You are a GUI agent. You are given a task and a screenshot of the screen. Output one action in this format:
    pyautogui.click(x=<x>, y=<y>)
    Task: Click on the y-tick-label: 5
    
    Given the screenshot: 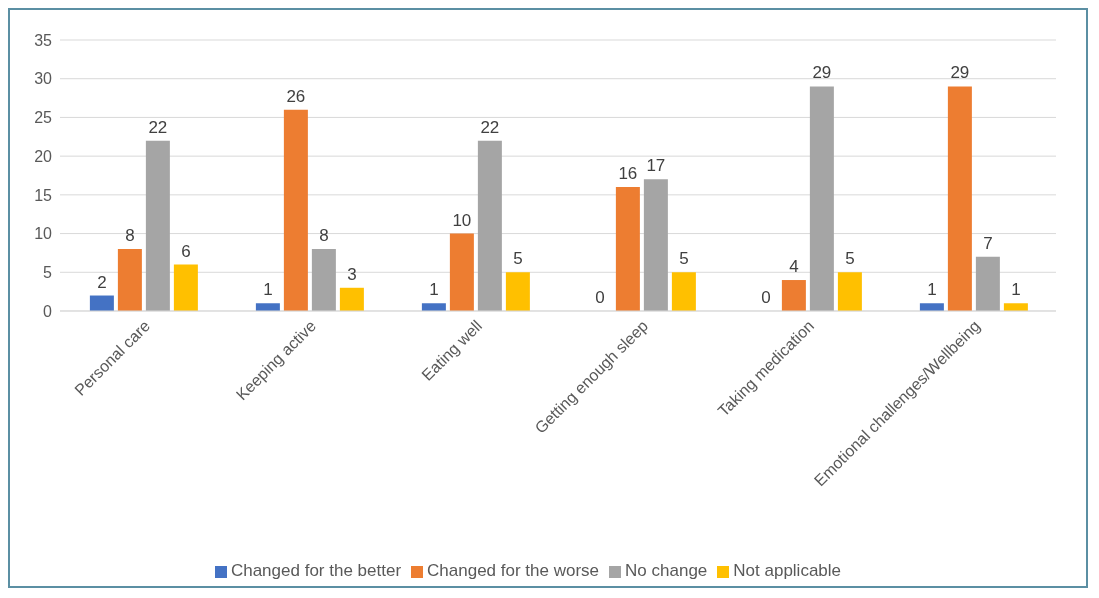 What is the action you would take?
    pyautogui.click(x=48, y=272)
    